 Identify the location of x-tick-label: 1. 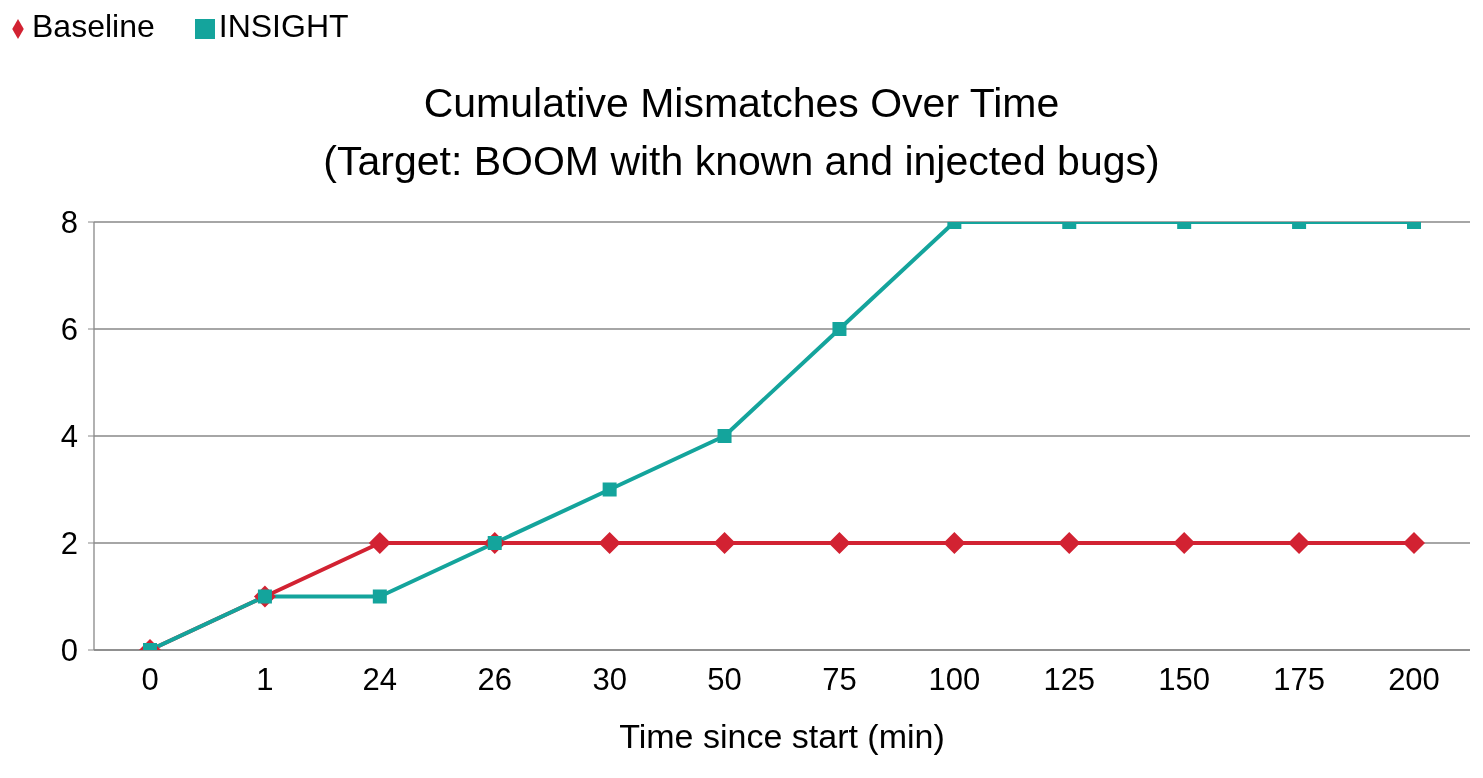
(265, 680).